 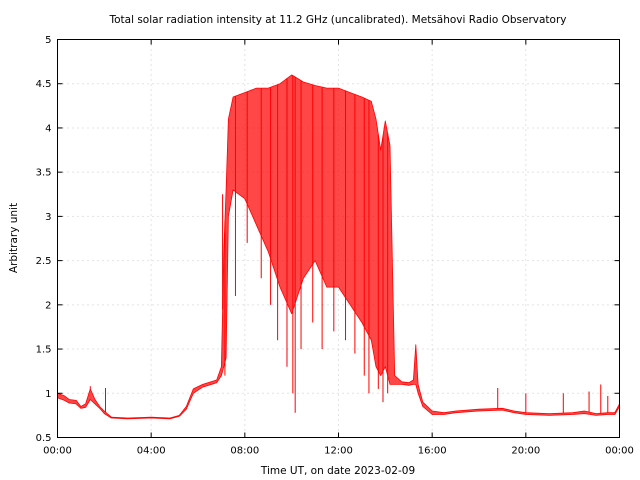 I want to click on y-tick-label: 3, so click(x=48, y=217).